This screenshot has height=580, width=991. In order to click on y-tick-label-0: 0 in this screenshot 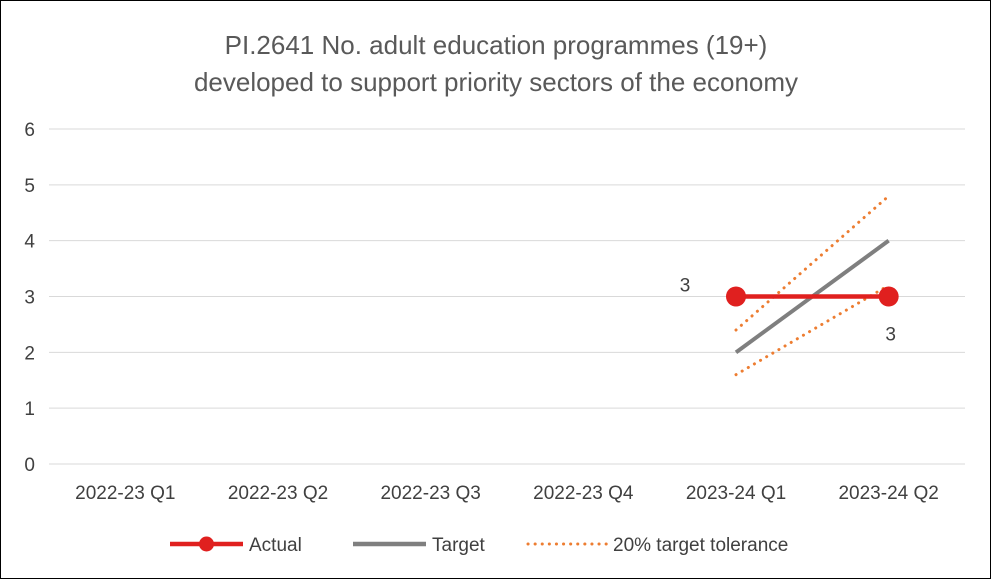, I will do `click(29, 465)`.